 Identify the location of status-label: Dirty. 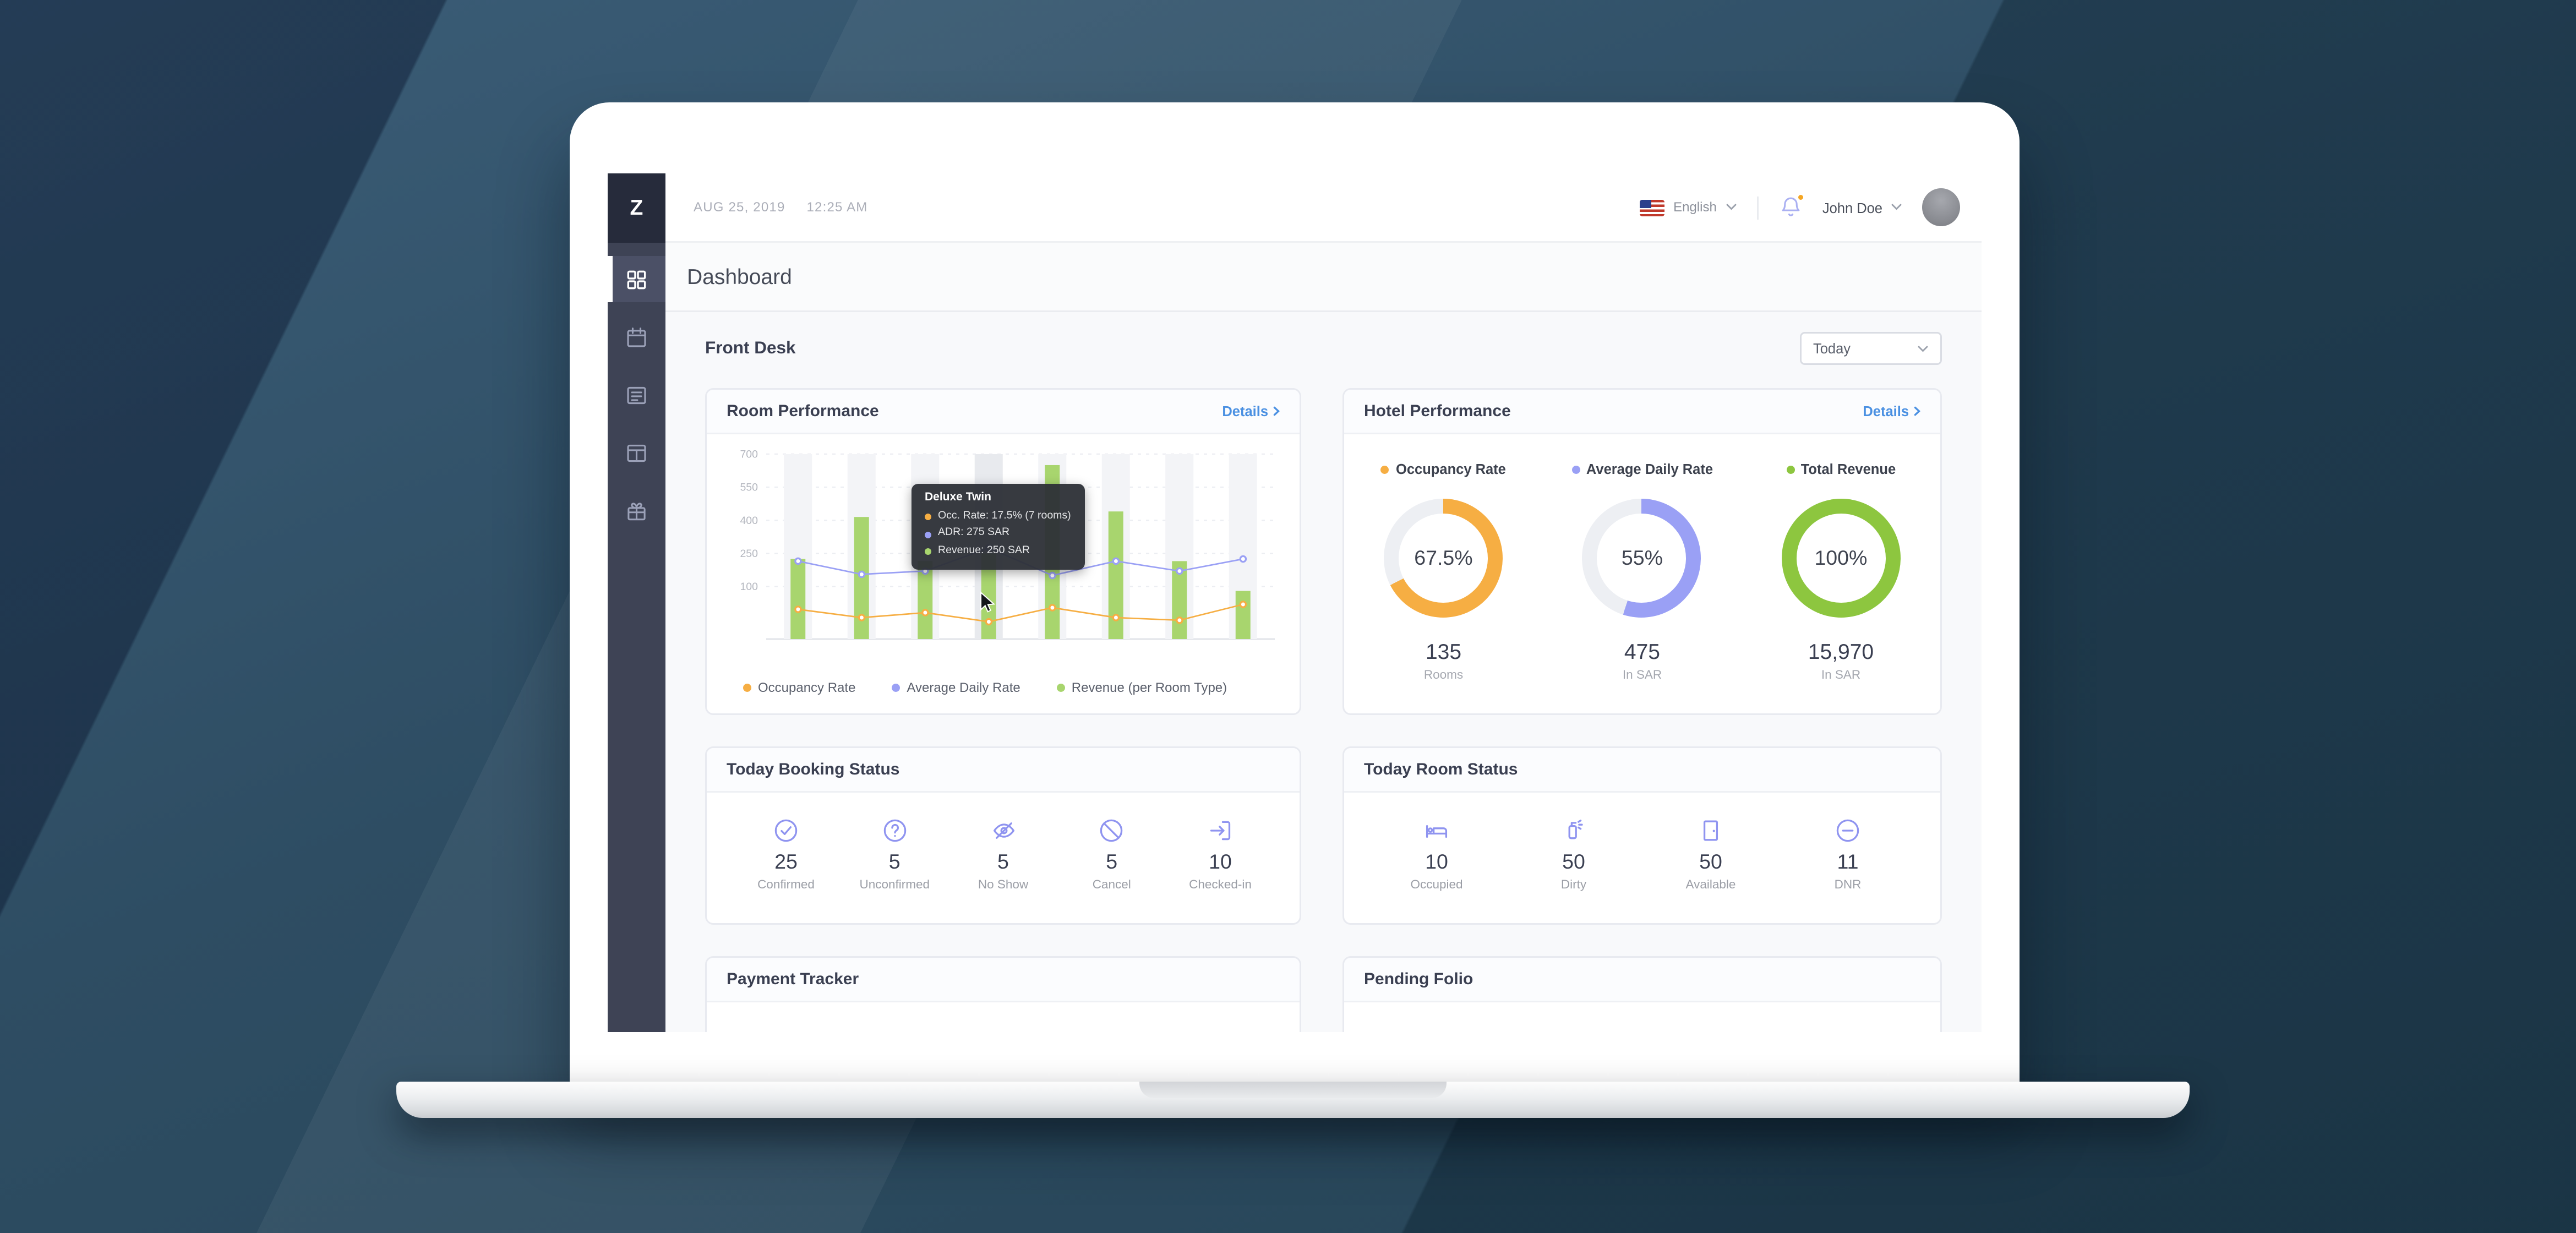
(1573, 884).